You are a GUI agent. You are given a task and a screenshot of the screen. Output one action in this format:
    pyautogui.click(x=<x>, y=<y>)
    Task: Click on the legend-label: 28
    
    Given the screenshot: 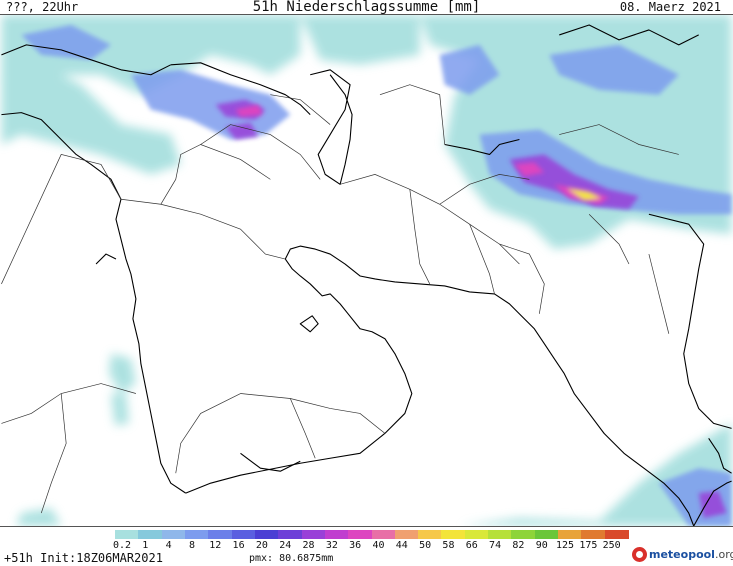 What is the action you would take?
    pyautogui.click(x=308, y=545)
    